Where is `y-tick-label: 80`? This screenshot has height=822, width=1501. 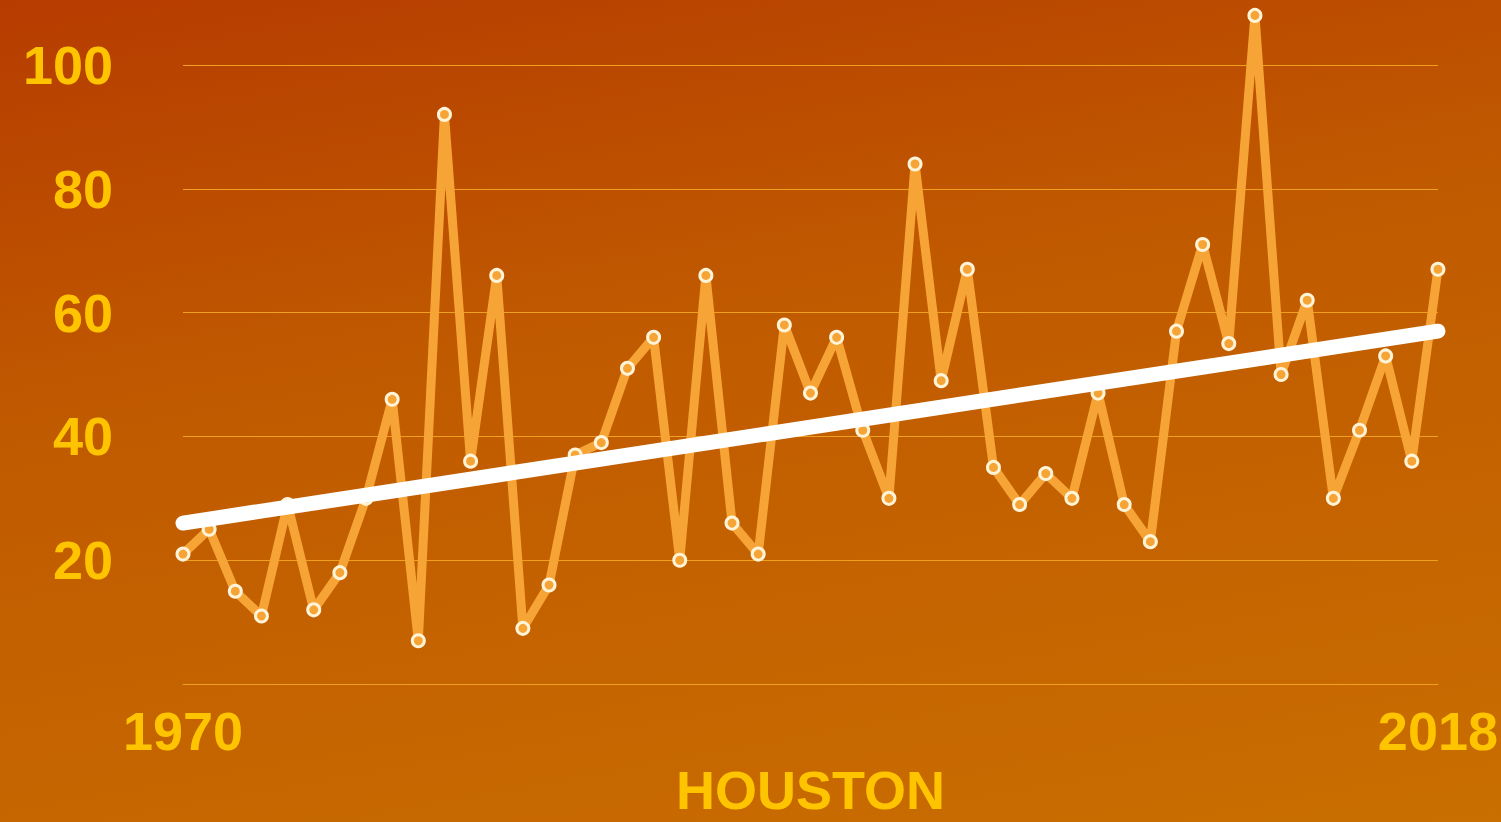
y-tick-label: 80 is located at coordinates (82, 188).